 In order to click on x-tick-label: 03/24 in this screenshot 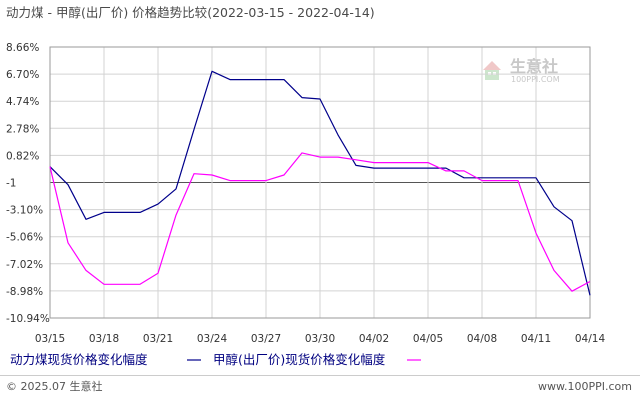, I will do `click(212, 339)`.